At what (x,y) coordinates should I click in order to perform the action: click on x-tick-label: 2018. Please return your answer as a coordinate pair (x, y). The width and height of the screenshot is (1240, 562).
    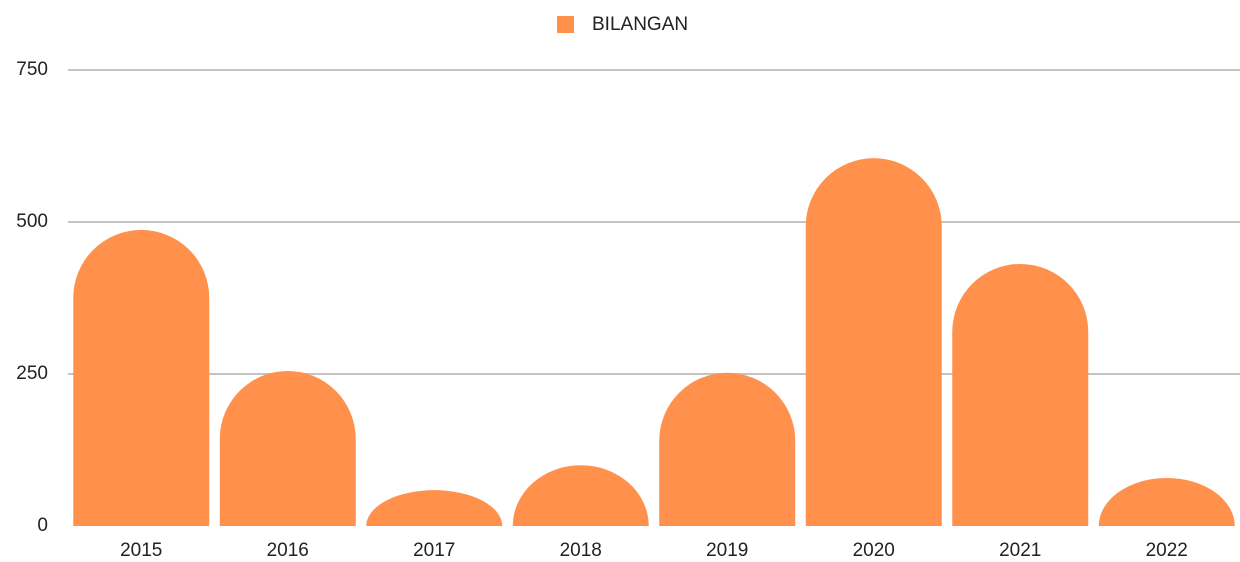
    Looking at the image, I should click on (581, 550).